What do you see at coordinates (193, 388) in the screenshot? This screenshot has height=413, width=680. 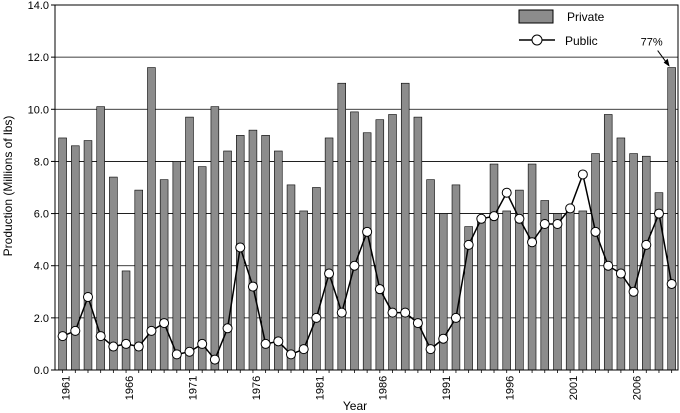 I see `x-tick-label: 1971` at bounding box center [193, 388].